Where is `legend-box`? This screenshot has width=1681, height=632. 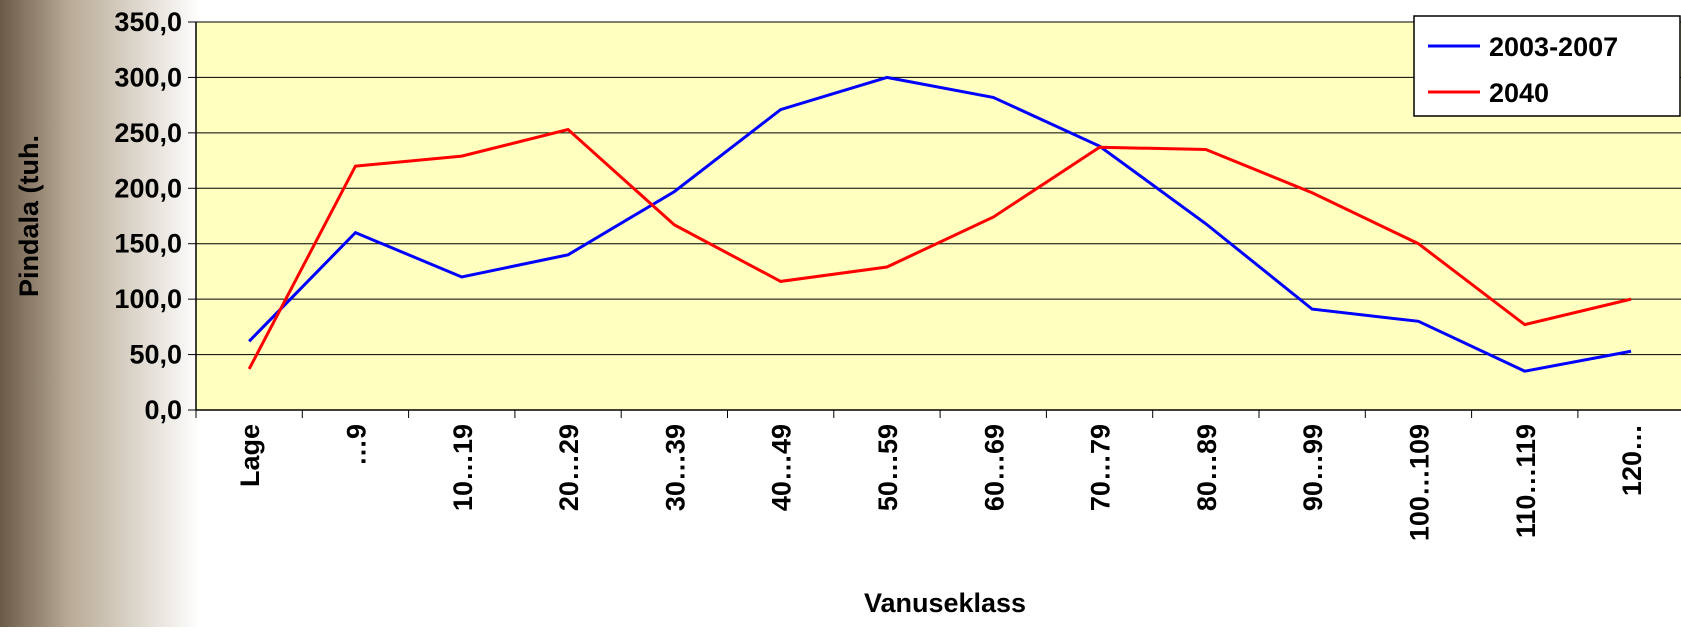 legend-box is located at coordinates (1547, 66).